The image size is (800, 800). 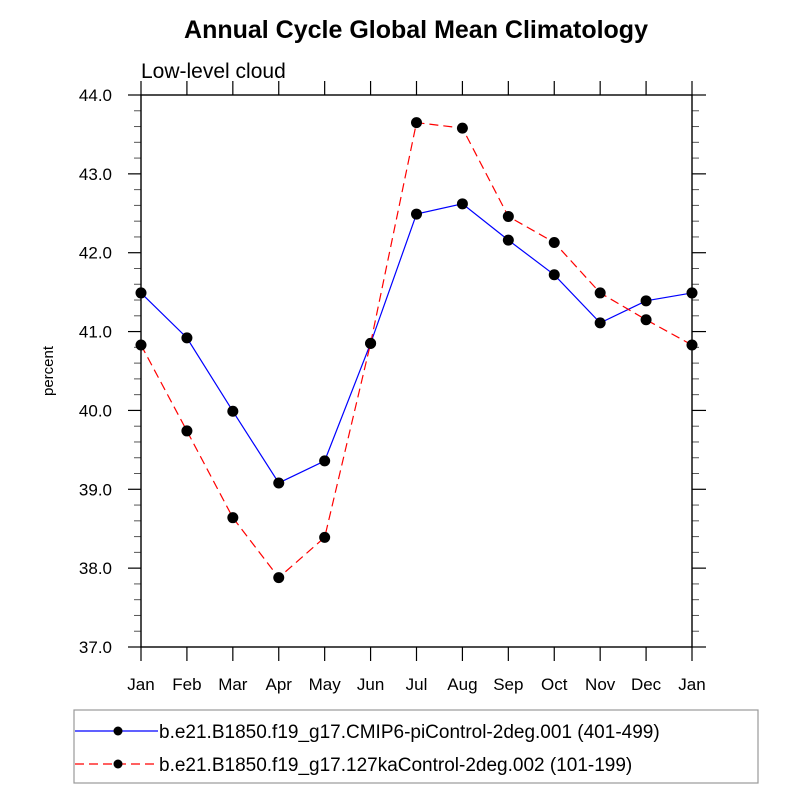 What do you see at coordinates (95, 174) in the screenshot?
I see `y-tick-label: 43.0` at bounding box center [95, 174].